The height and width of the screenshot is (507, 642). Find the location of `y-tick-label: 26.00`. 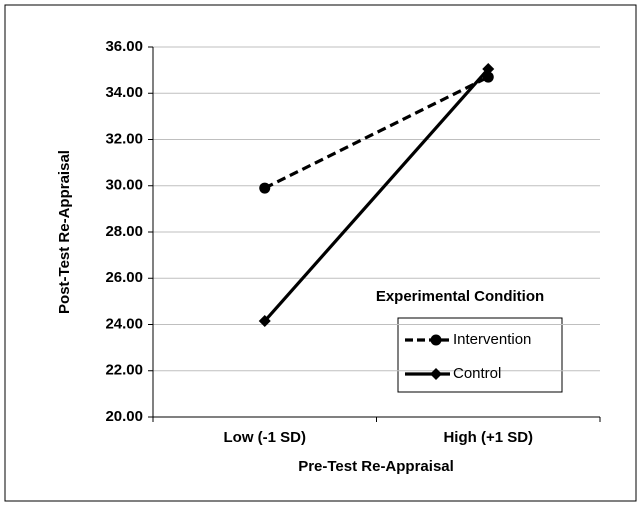

y-tick-label: 26.00 is located at coordinates (124, 277).